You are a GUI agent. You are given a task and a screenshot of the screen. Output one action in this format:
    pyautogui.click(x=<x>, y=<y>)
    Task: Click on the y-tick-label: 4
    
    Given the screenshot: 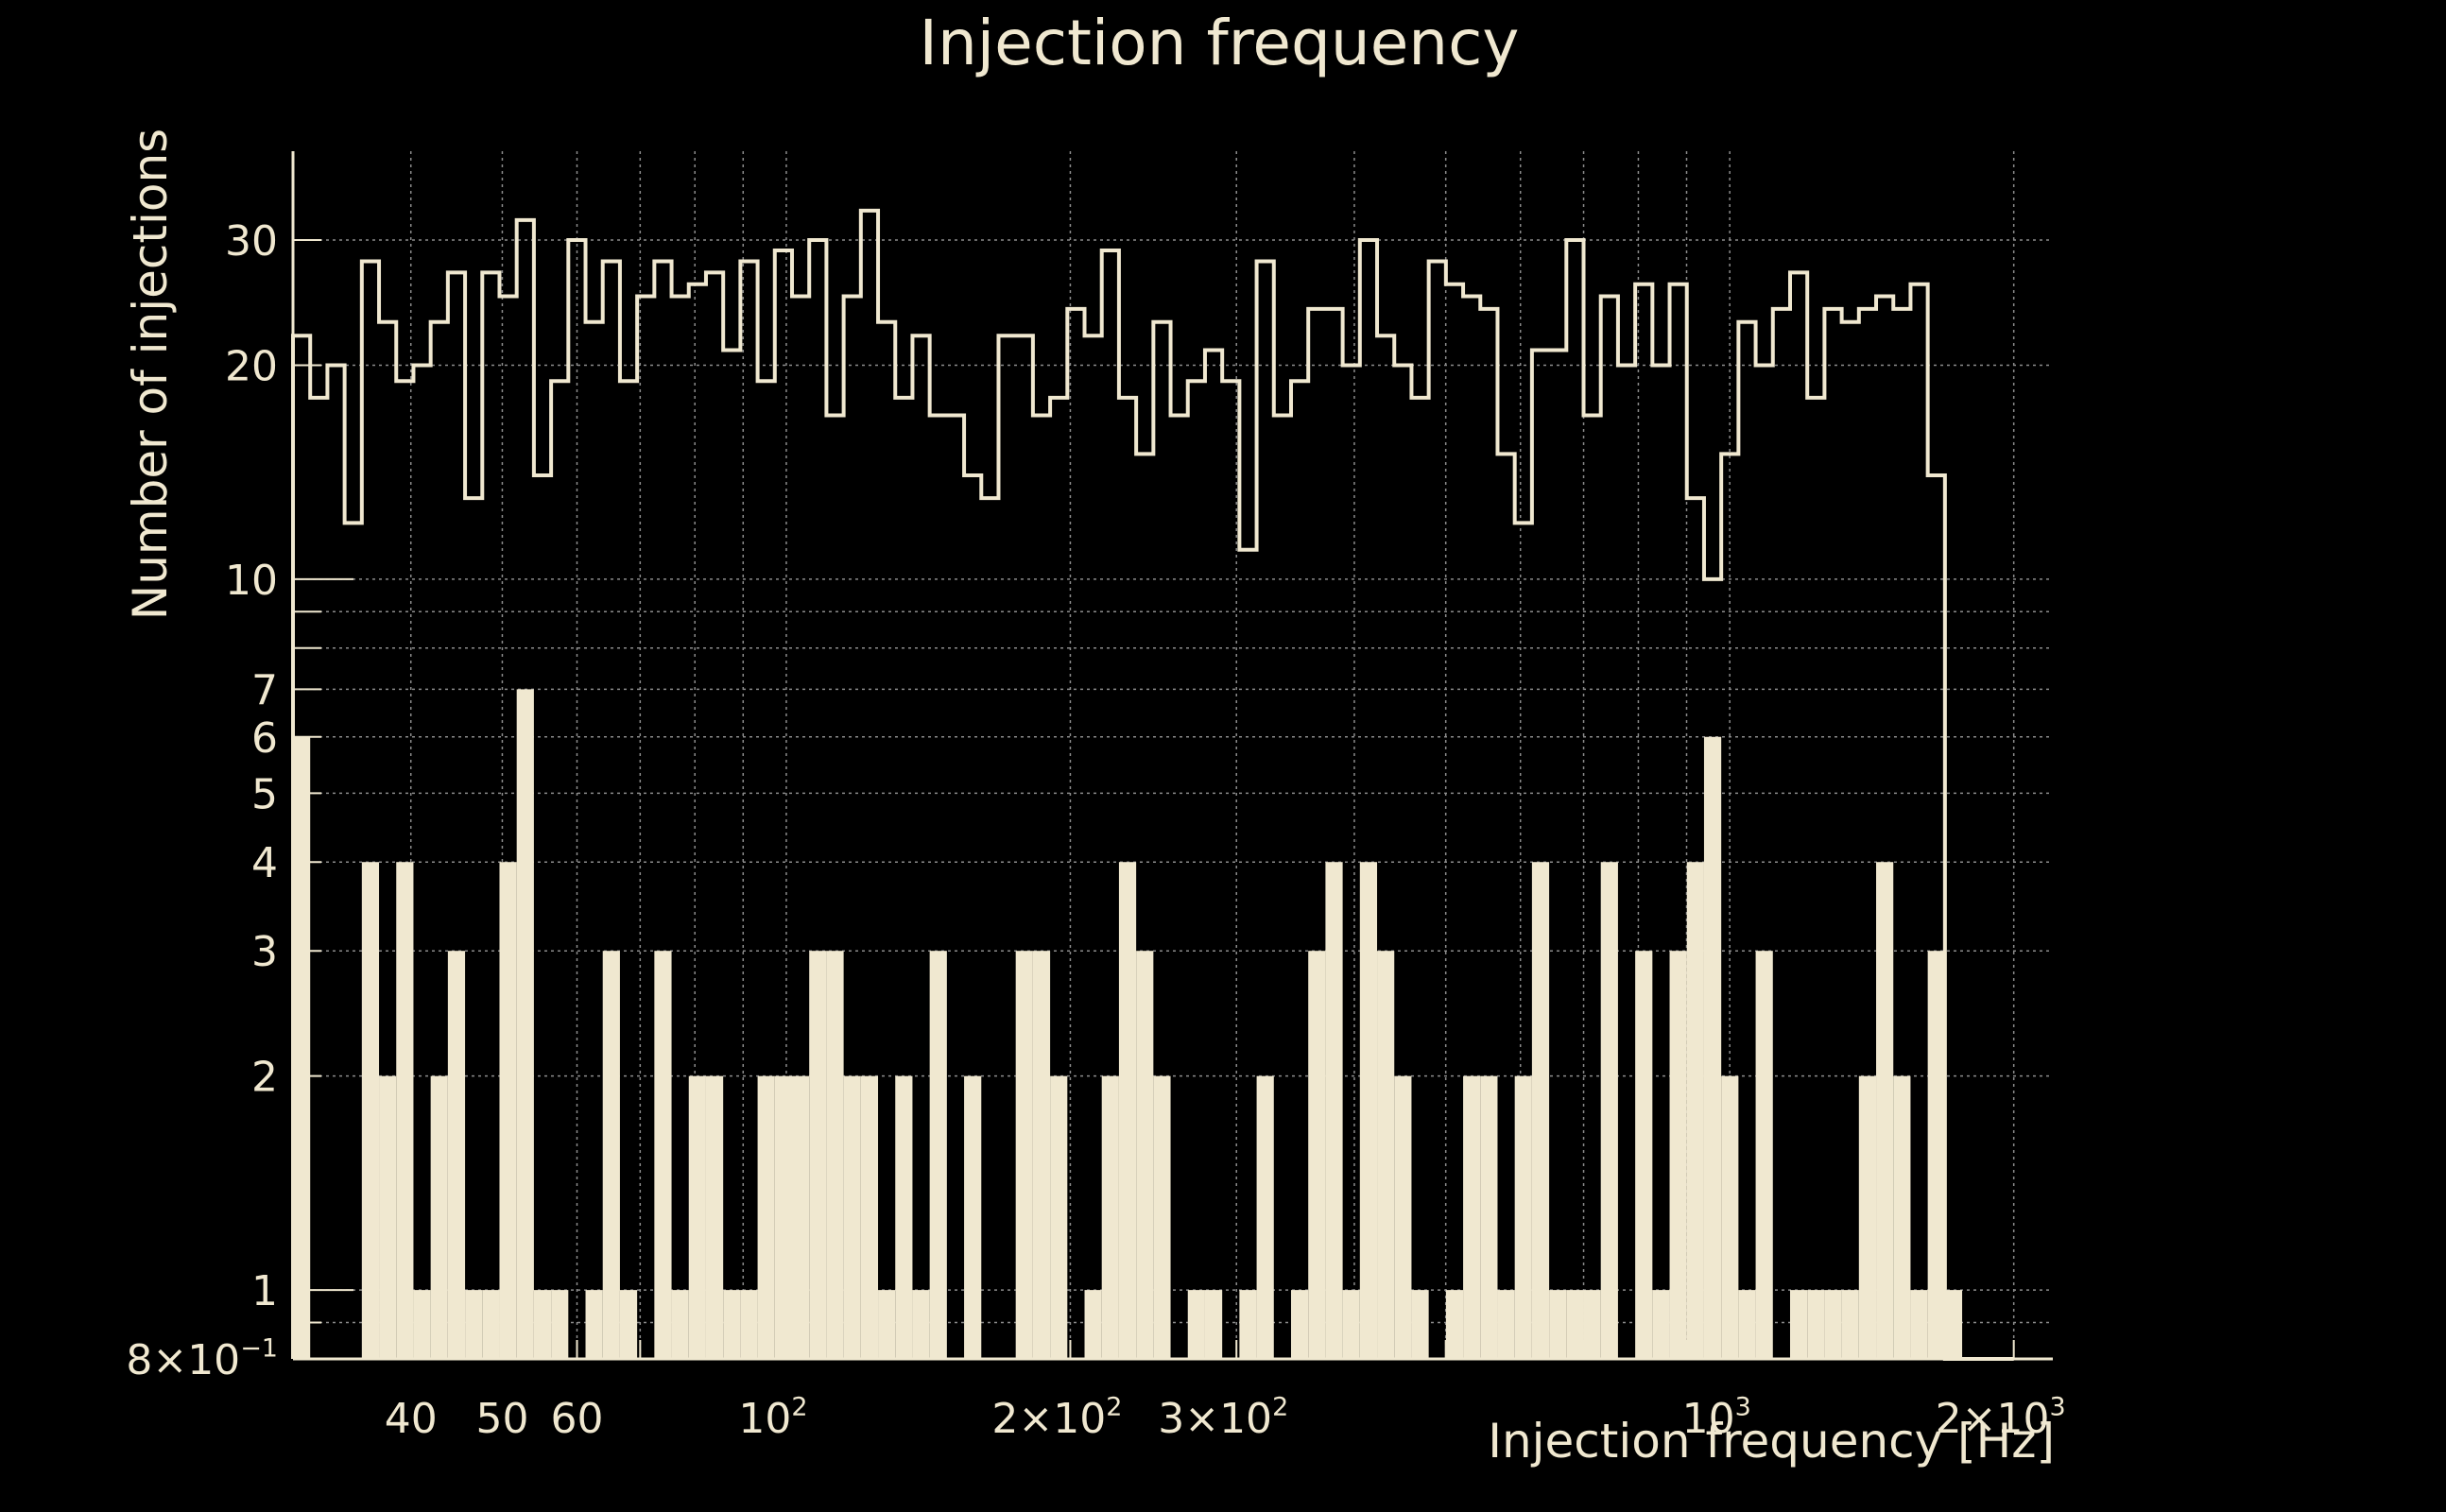 What is the action you would take?
    pyautogui.click(x=264, y=863)
    